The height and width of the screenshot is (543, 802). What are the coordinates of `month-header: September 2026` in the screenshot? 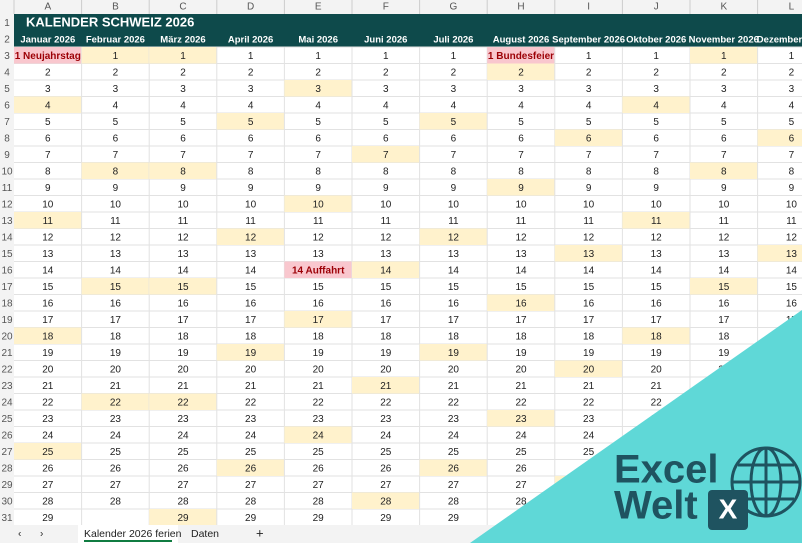 It's located at (588, 39).